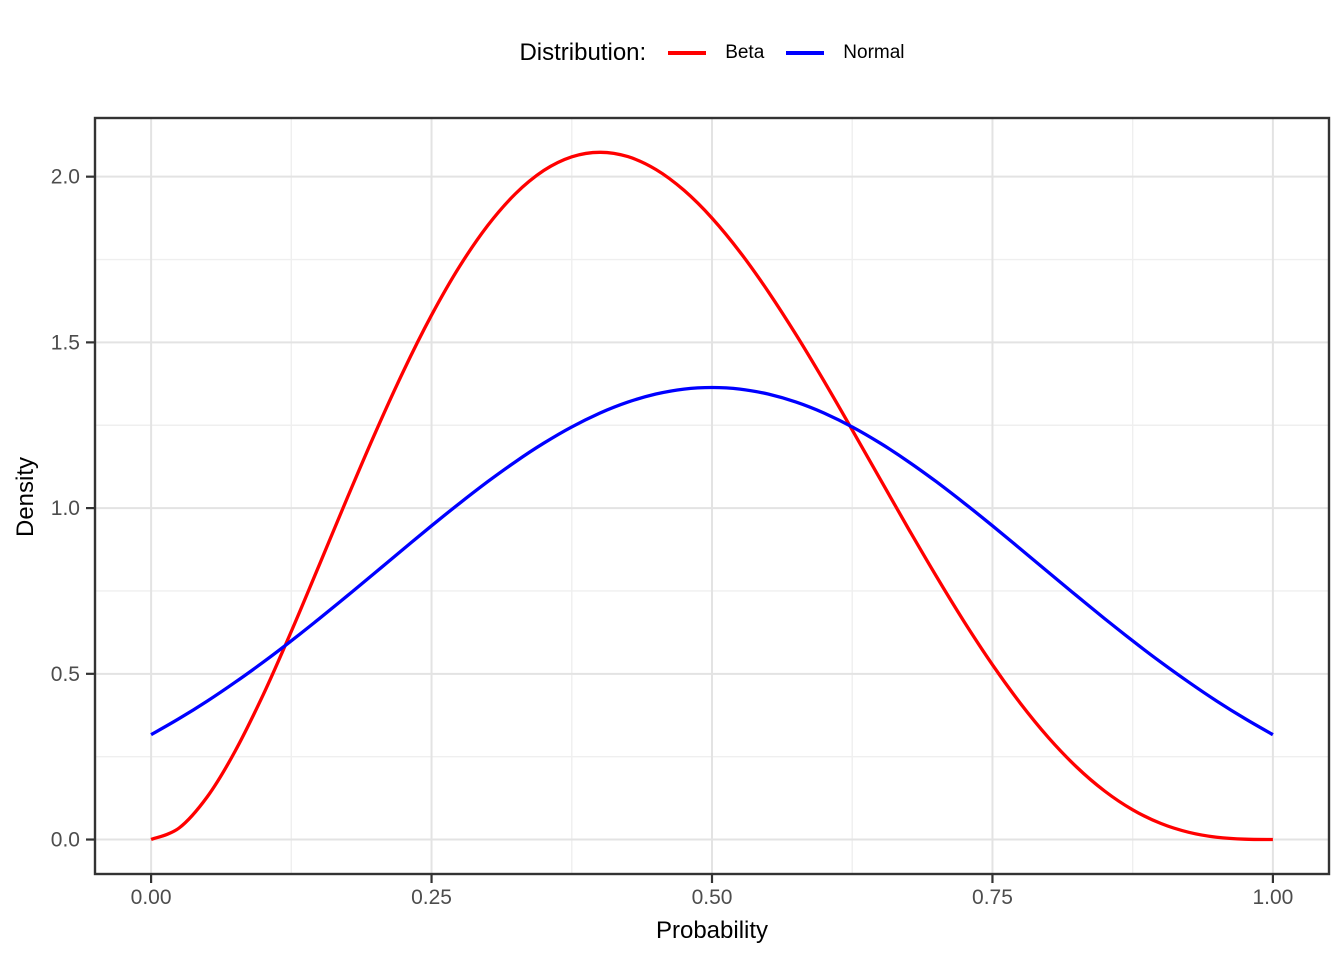 This screenshot has height=960, width=1344. What do you see at coordinates (65, 840) in the screenshot?
I see `y-tick-label: 0.0` at bounding box center [65, 840].